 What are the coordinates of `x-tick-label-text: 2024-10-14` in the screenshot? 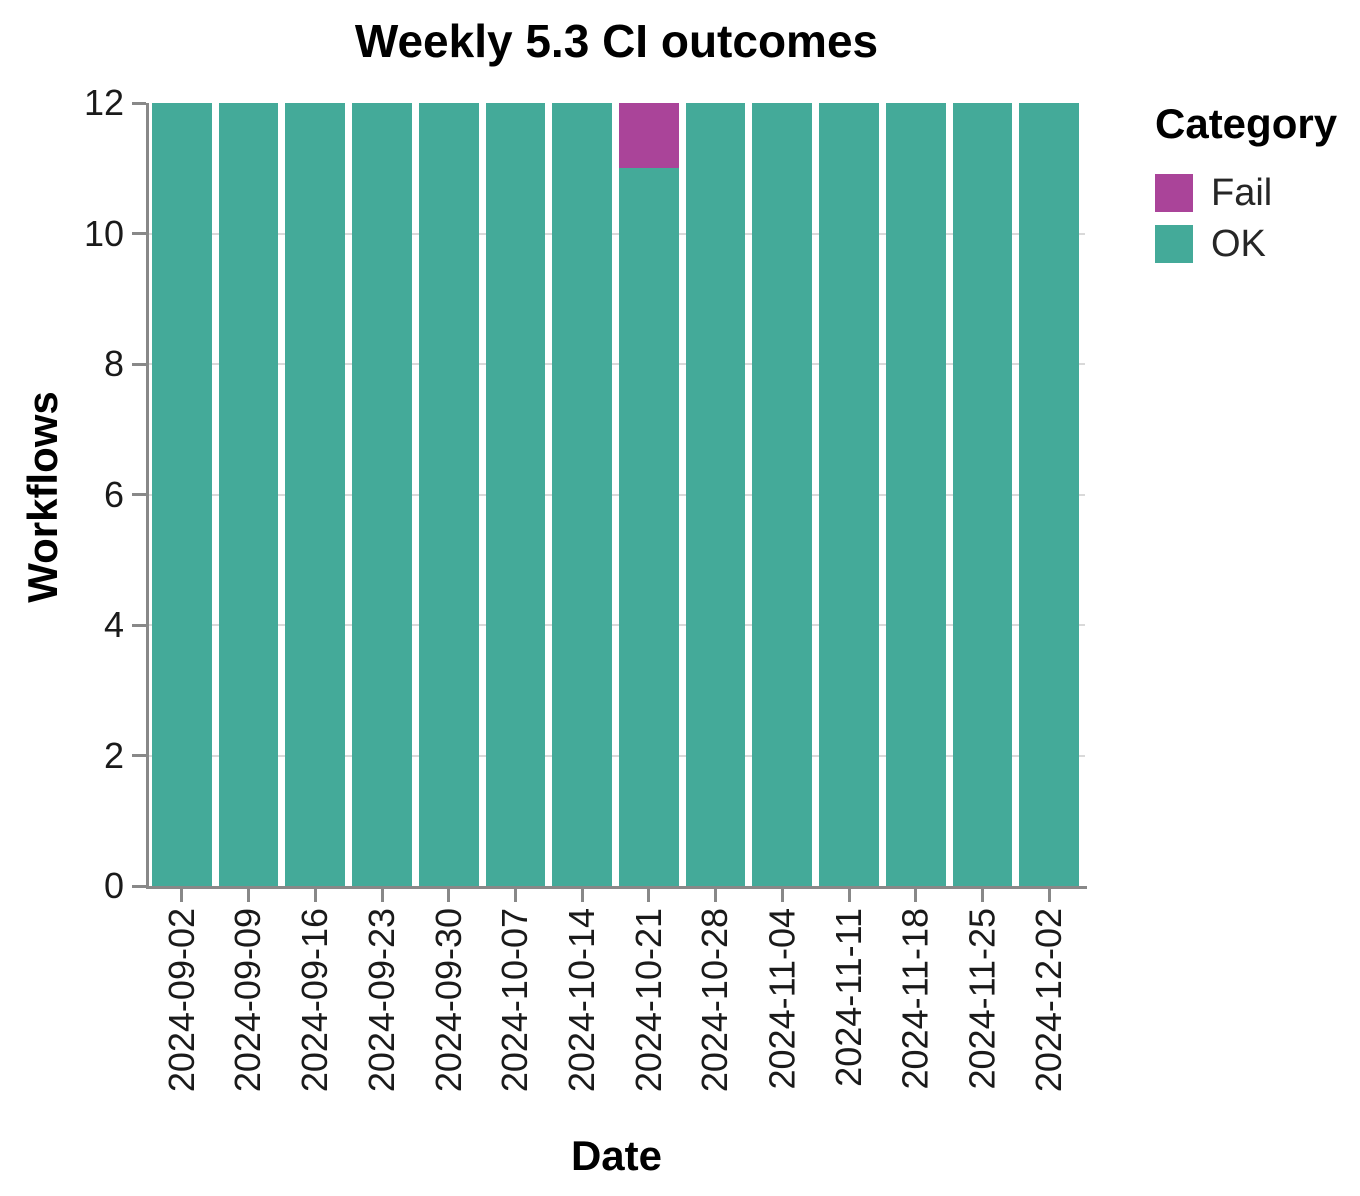 It's located at (582, 1000).